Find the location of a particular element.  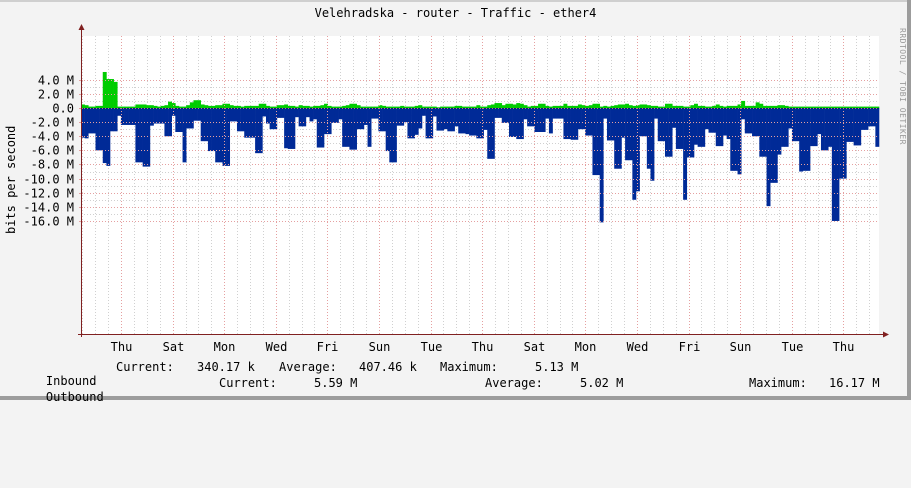

y-tick-label: 4.0 M is located at coordinates (56, 81).